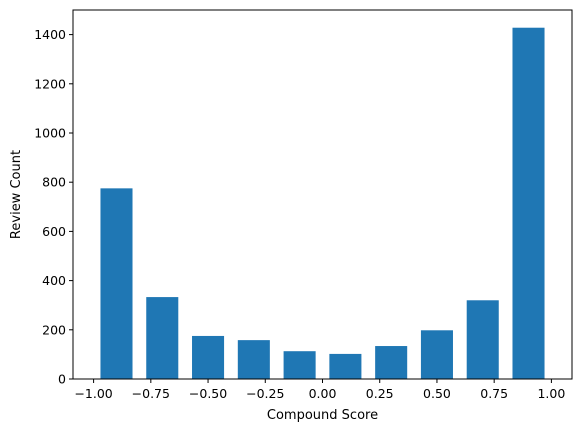 The image size is (580, 432). Describe the element at coordinates (54, 231) in the screenshot. I see `y-tick-label-3: 600` at that location.